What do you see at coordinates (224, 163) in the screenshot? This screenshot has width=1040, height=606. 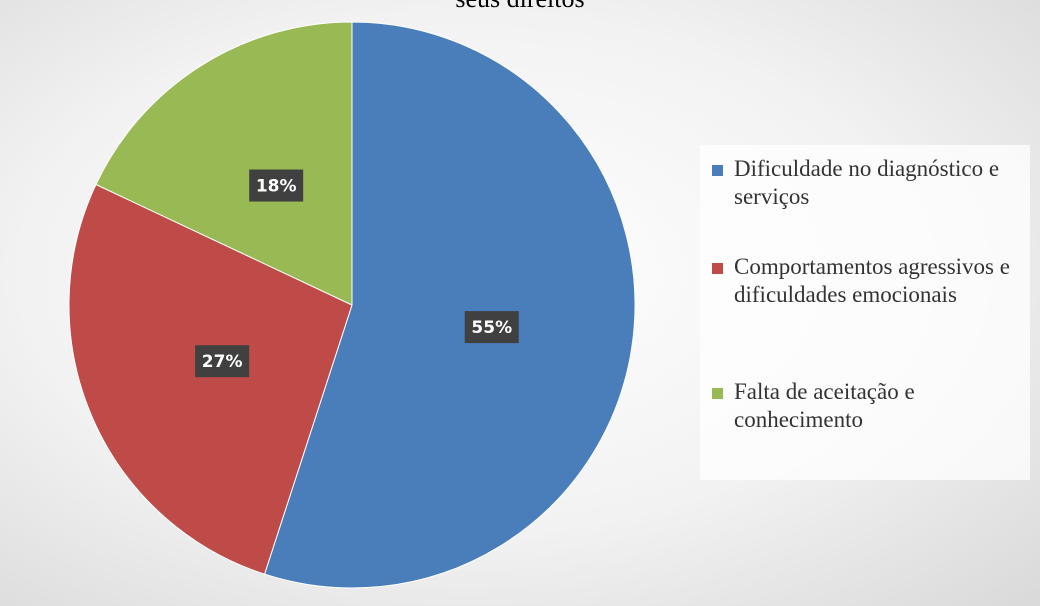 I see `pie-slice` at bounding box center [224, 163].